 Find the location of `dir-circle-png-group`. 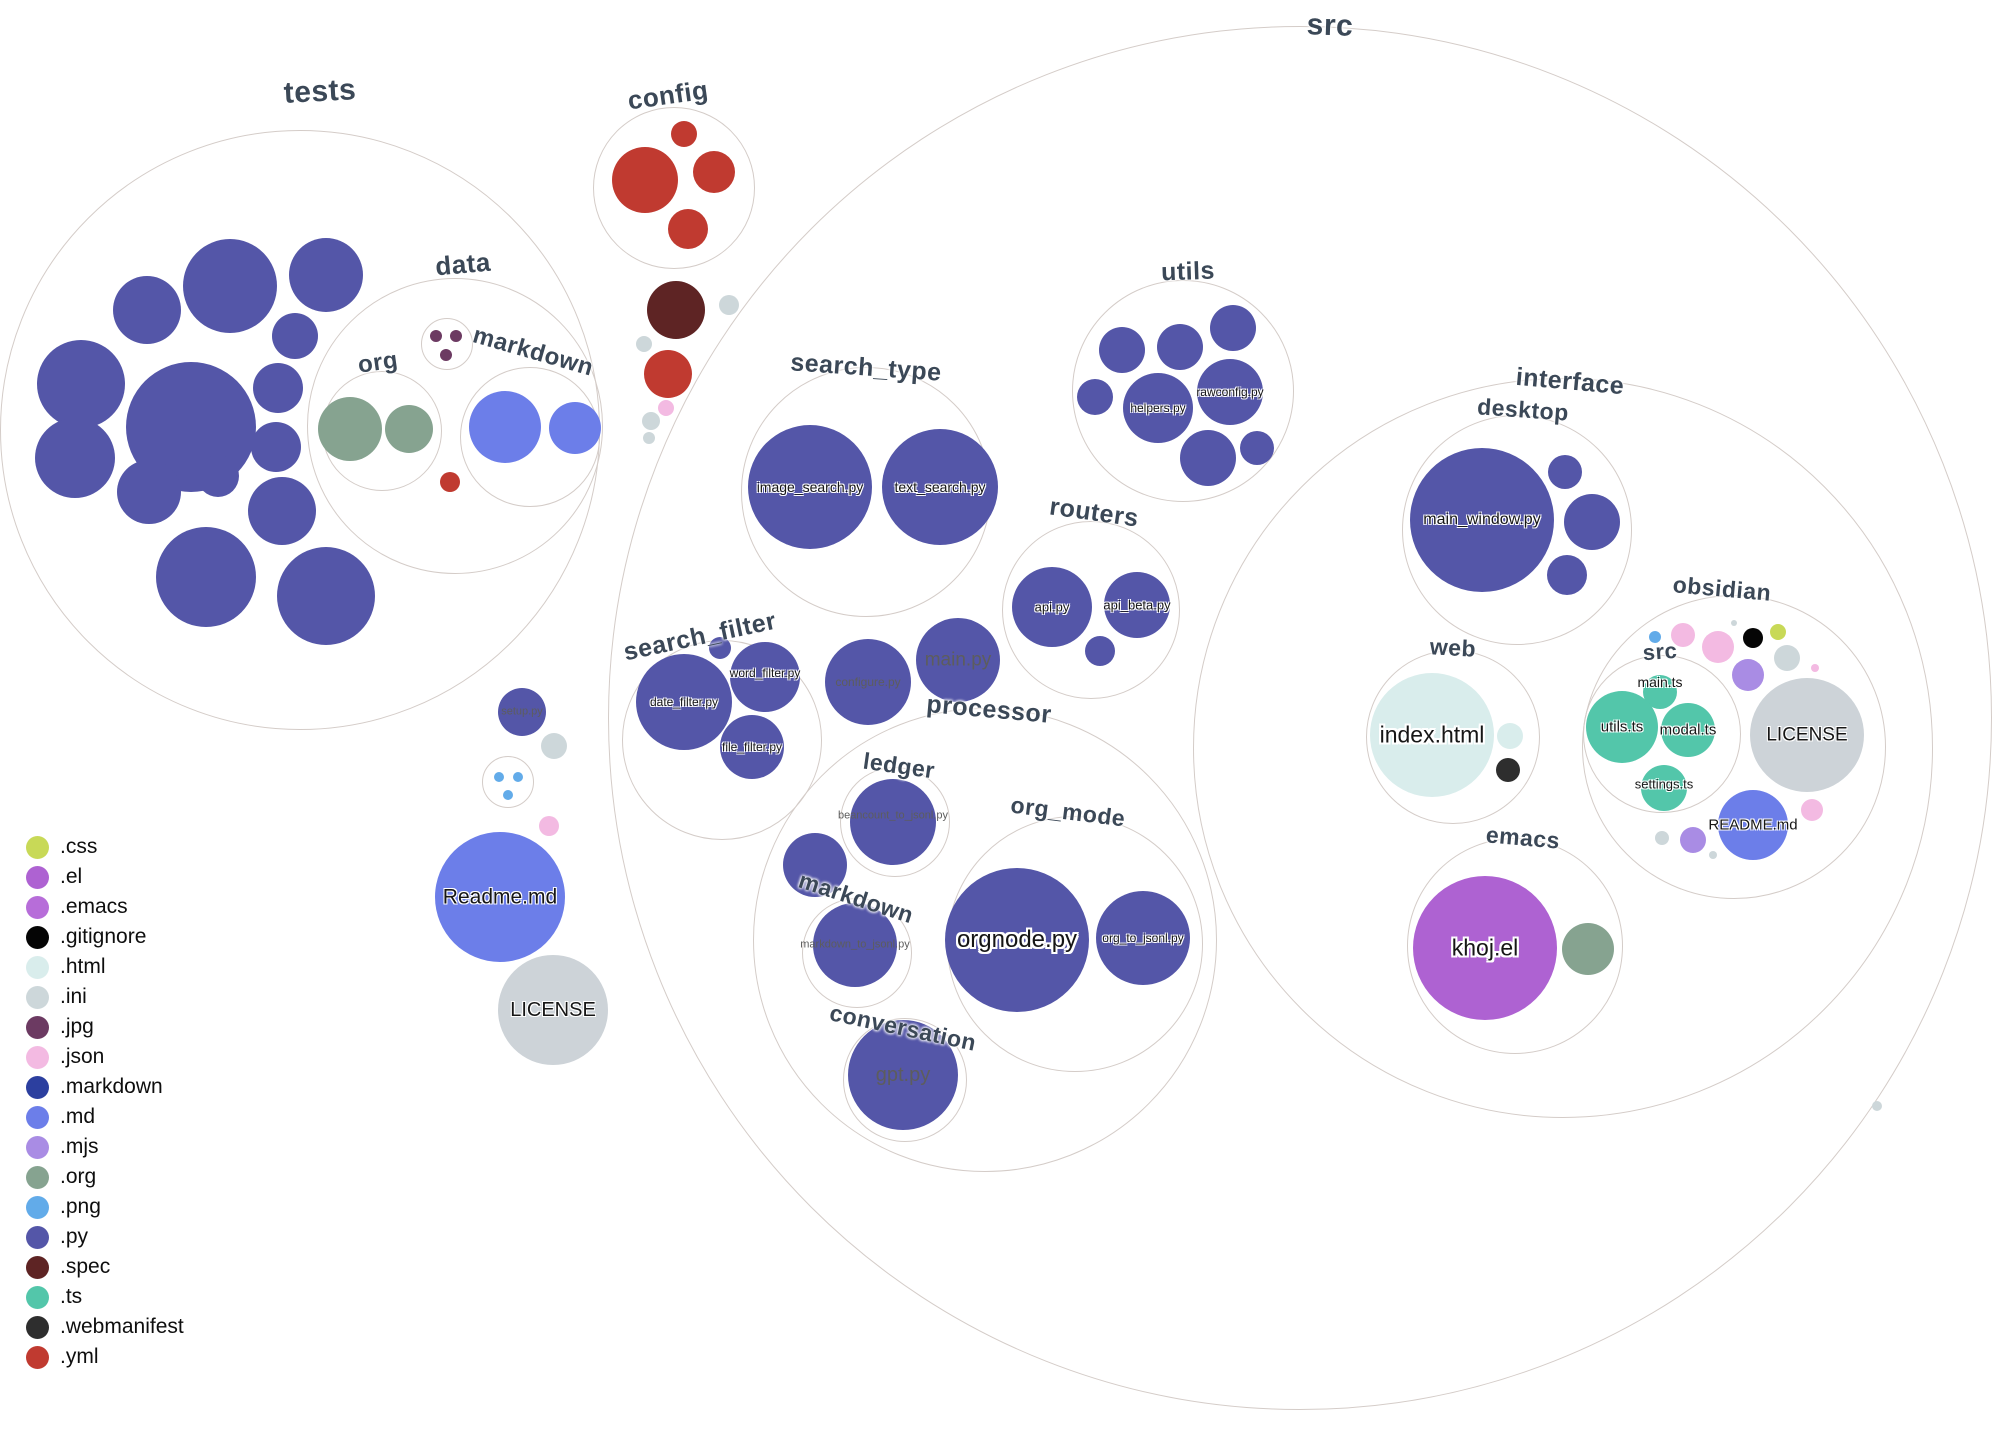

dir-circle-png-group is located at coordinates (508, 782).